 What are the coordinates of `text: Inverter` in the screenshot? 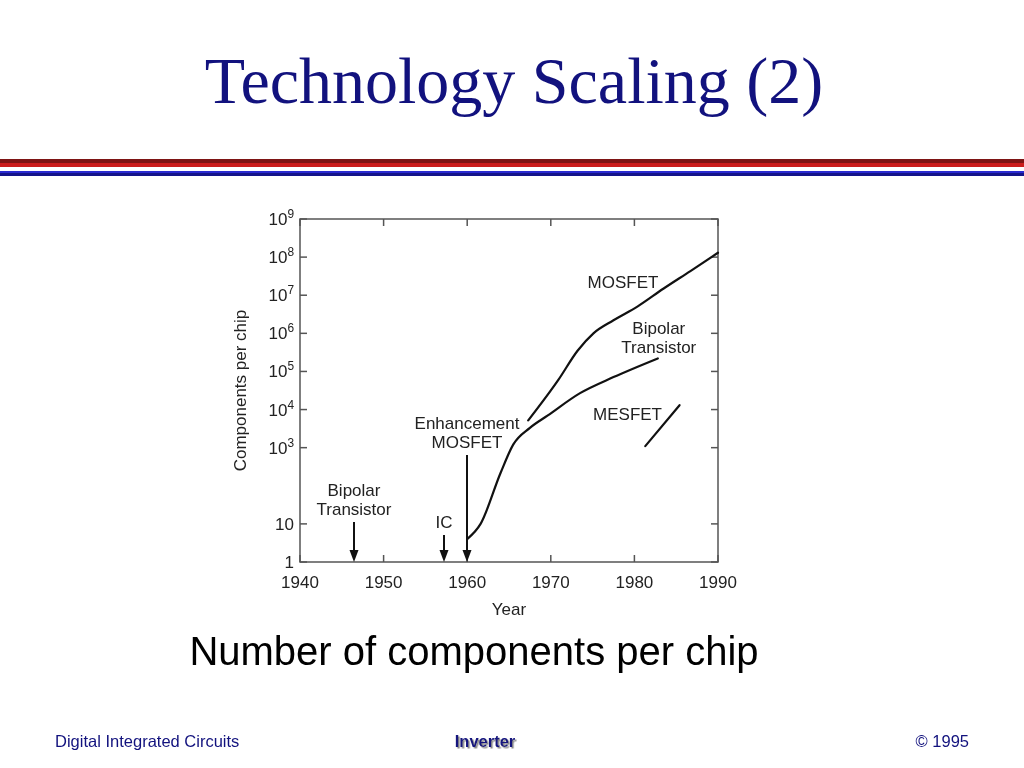 It's located at (485, 741).